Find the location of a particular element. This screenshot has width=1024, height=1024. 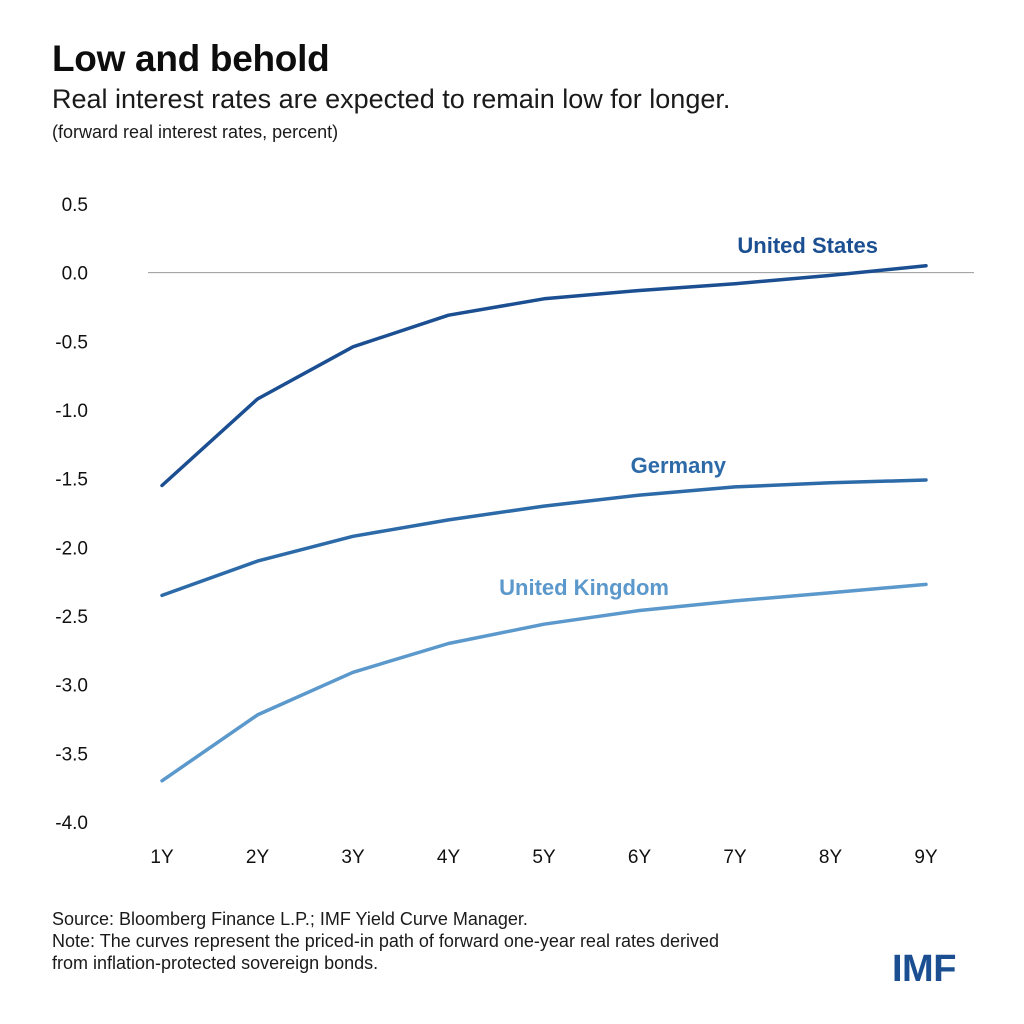

series-label-germany: Germany is located at coordinates (679, 465).